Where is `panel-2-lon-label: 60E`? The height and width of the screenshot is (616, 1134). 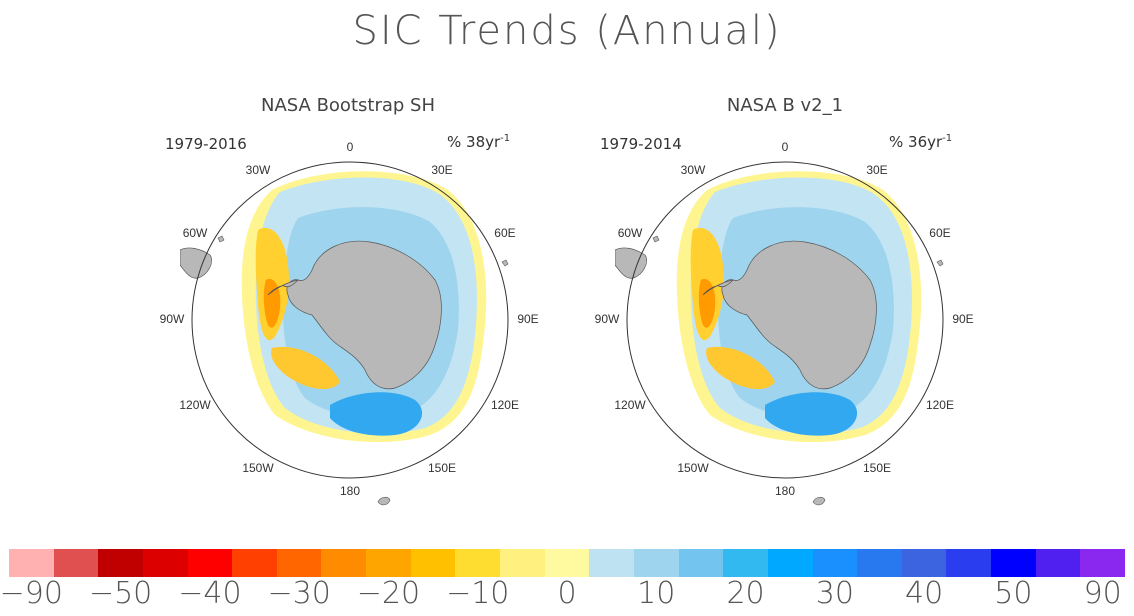
panel-2-lon-label: 60E is located at coordinates (940, 233).